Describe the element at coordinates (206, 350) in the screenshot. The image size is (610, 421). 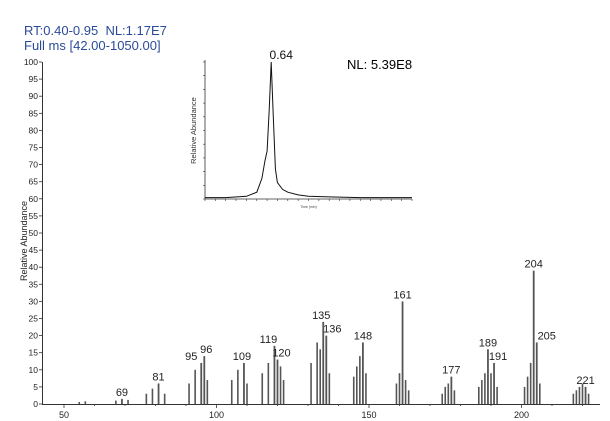
I see `peak-label: 96` at that location.